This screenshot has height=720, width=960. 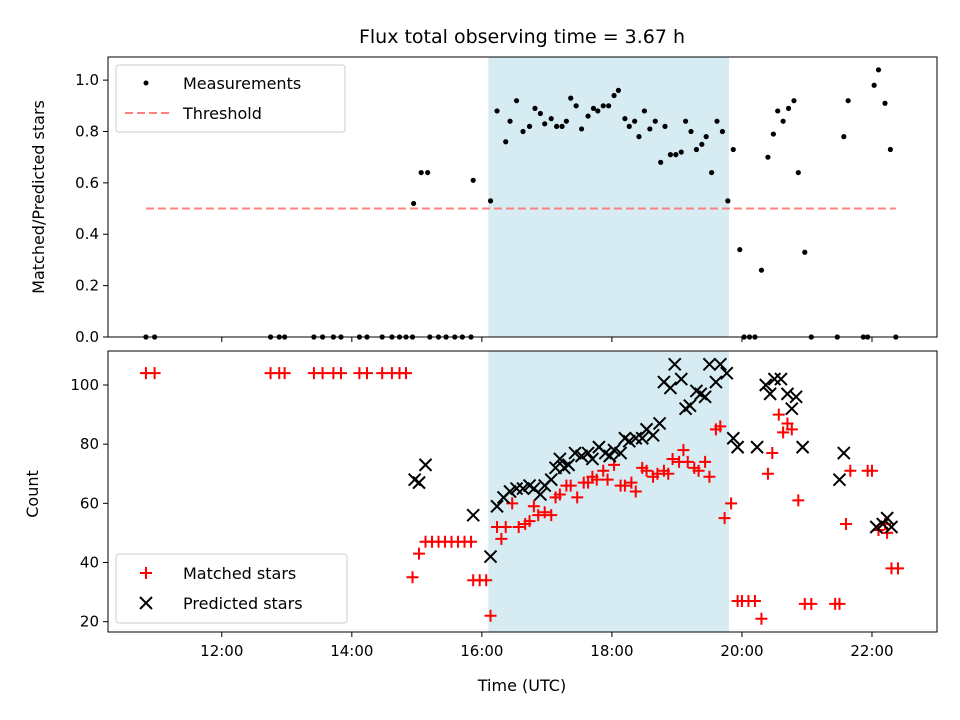 I want to click on legend-dot-icon, so click(x=146, y=83).